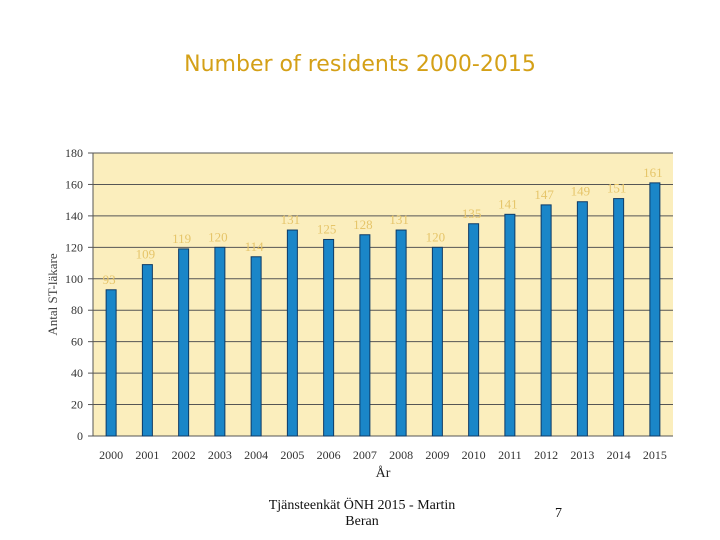  Describe the element at coordinates (558, 513) in the screenshot. I see `page-number: 7` at that location.